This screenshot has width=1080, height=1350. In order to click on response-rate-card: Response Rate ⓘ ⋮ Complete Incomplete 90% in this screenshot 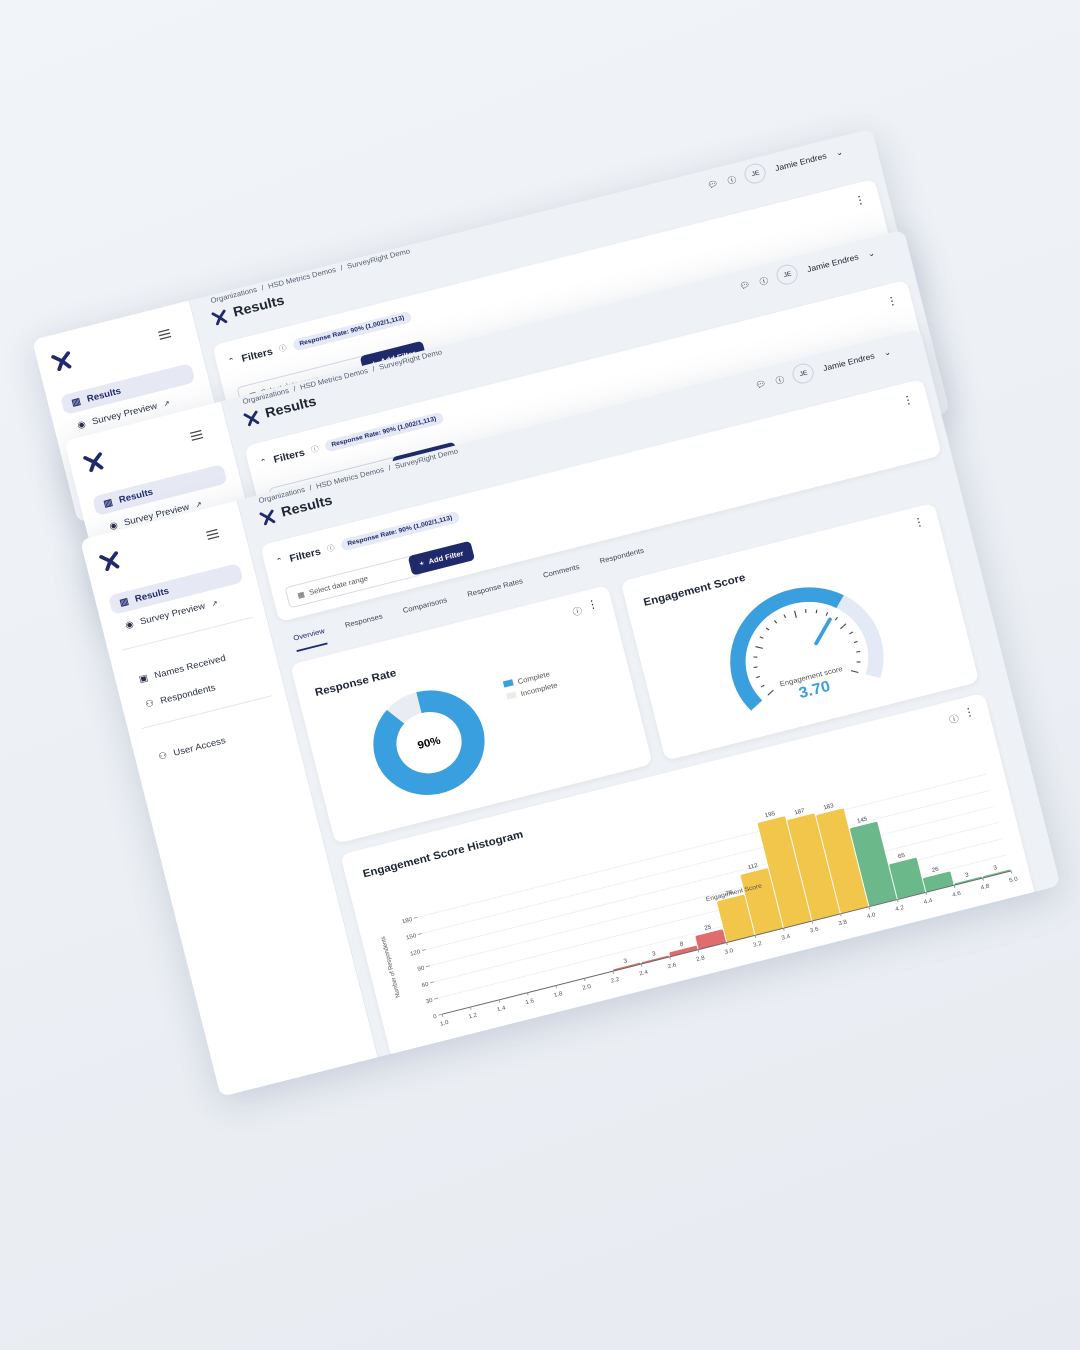, I will do `click(471, 714)`.